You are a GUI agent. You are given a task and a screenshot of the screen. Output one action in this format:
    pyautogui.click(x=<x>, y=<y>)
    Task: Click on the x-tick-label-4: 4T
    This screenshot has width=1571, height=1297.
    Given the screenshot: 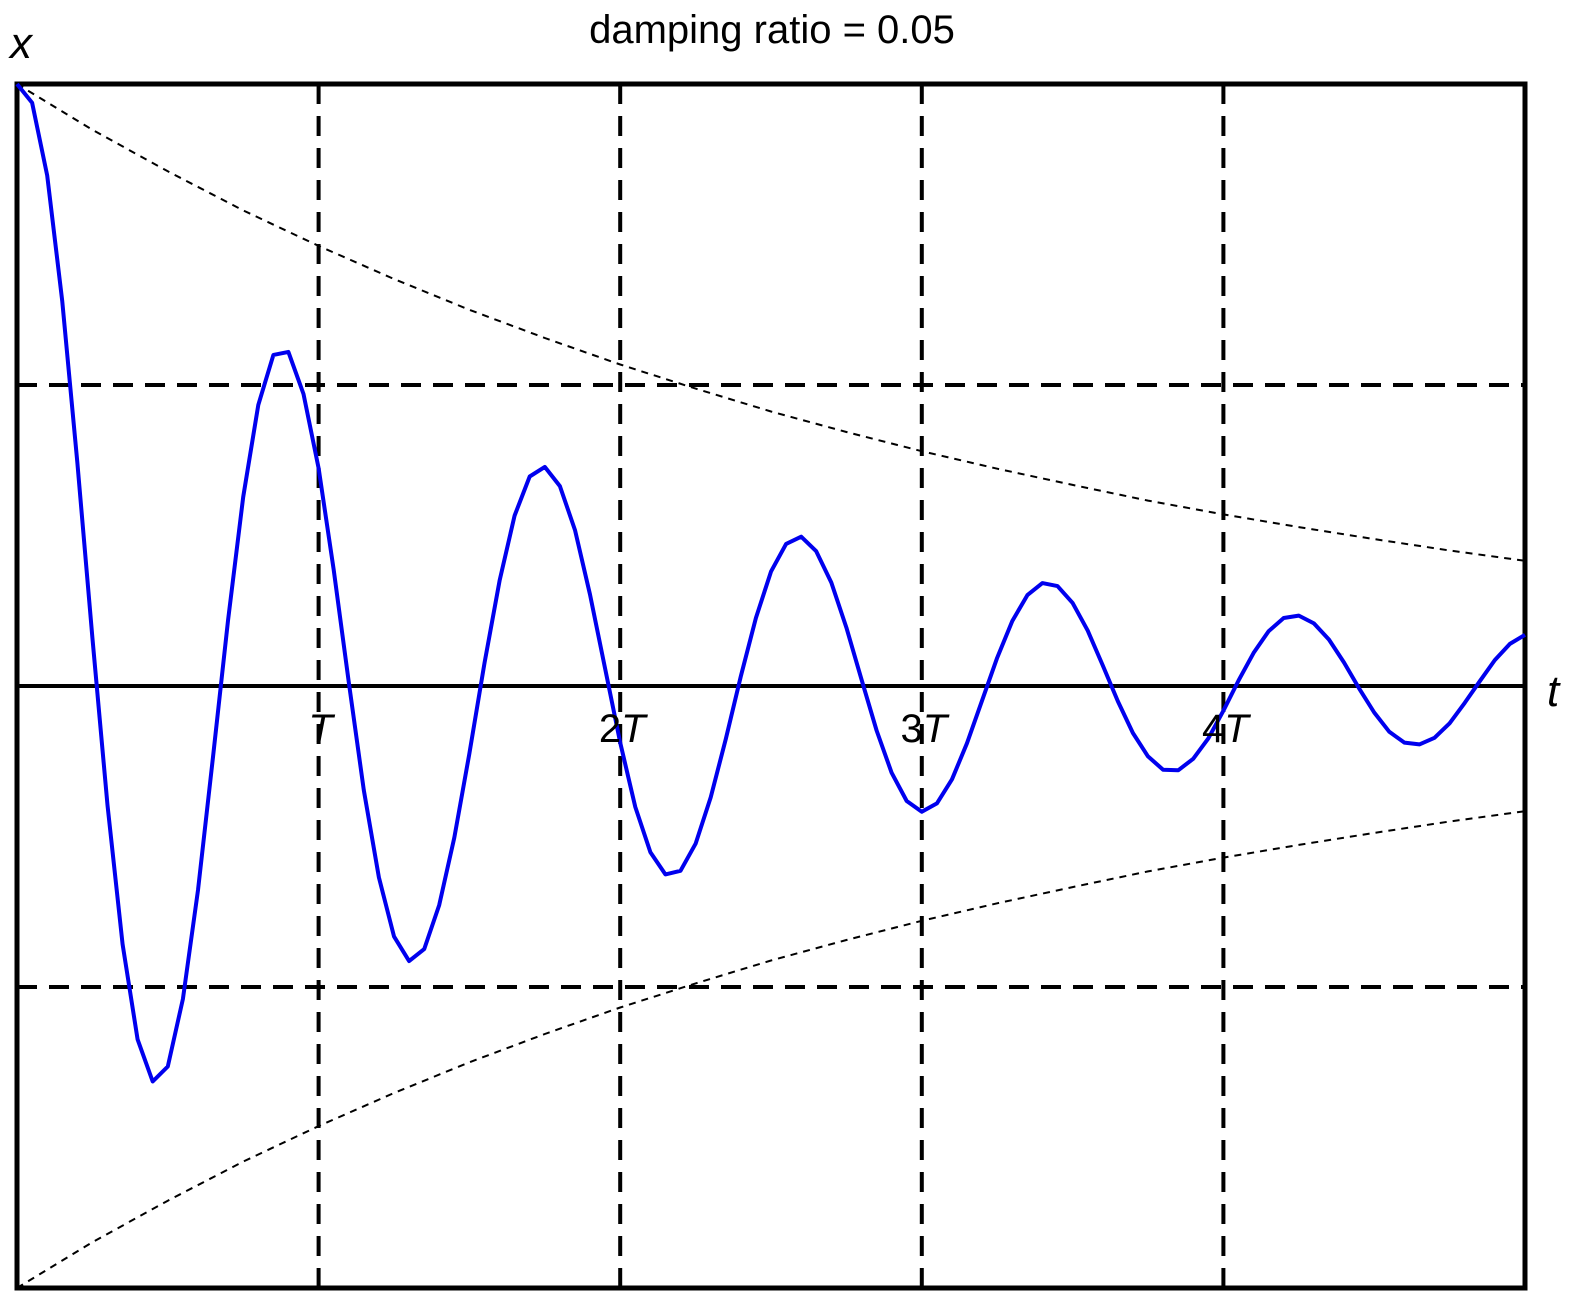 What is the action you would take?
    pyautogui.click(x=1226, y=729)
    